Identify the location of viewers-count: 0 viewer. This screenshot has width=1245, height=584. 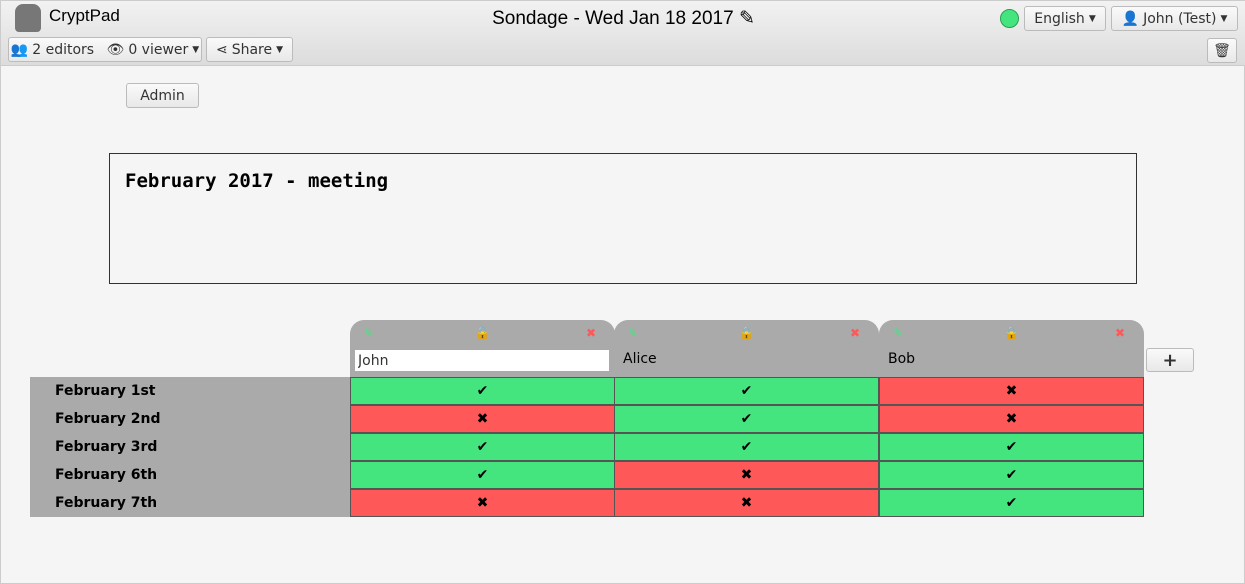
(158, 49).